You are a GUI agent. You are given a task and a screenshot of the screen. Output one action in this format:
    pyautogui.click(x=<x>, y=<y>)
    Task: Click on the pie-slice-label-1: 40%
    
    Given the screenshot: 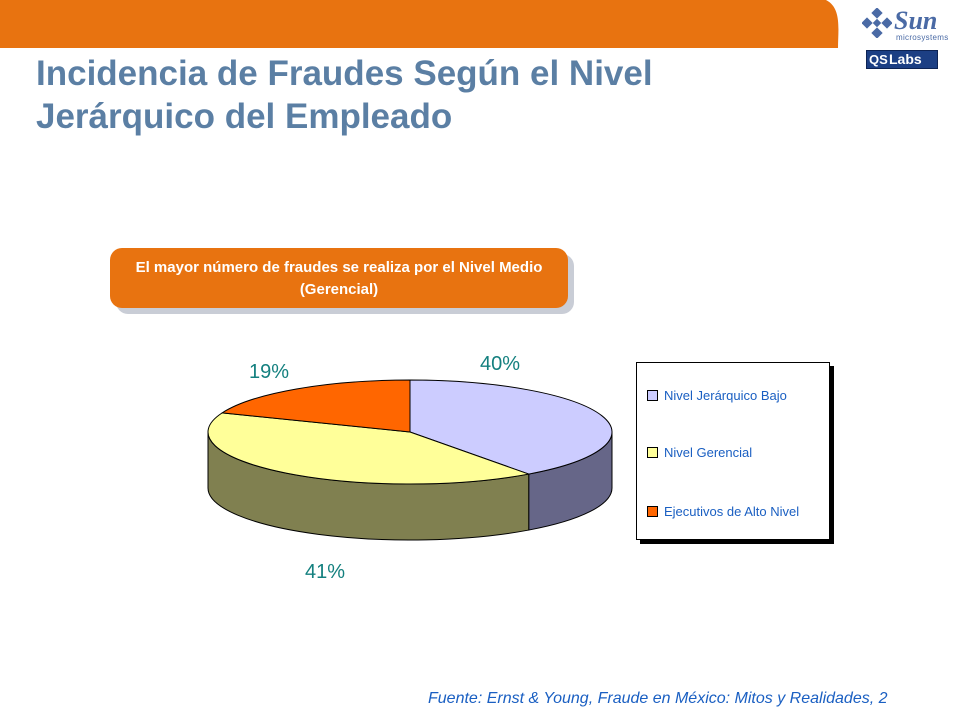 What is the action you would take?
    pyautogui.click(x=500, y=364)
    